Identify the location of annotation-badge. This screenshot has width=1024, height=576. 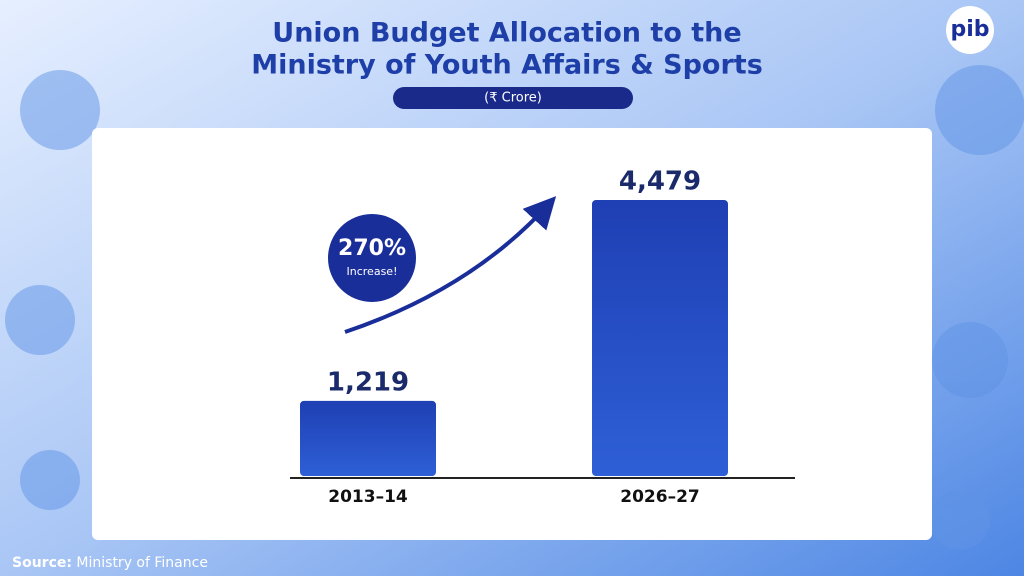
(372, 258).